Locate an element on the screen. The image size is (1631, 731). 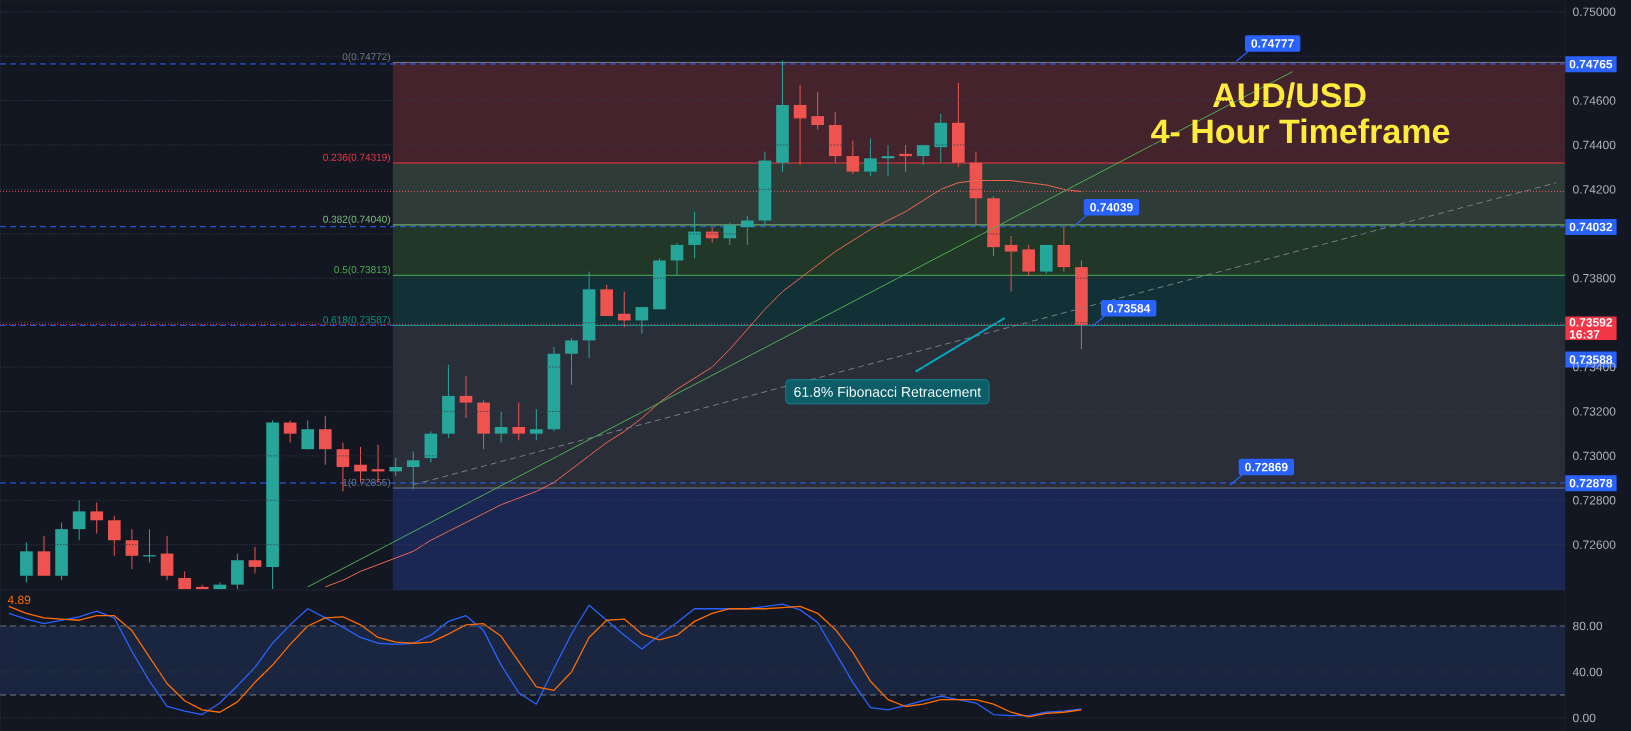
ref-line-label: 0.236(0.74319) is located at coordinates (356, 158).